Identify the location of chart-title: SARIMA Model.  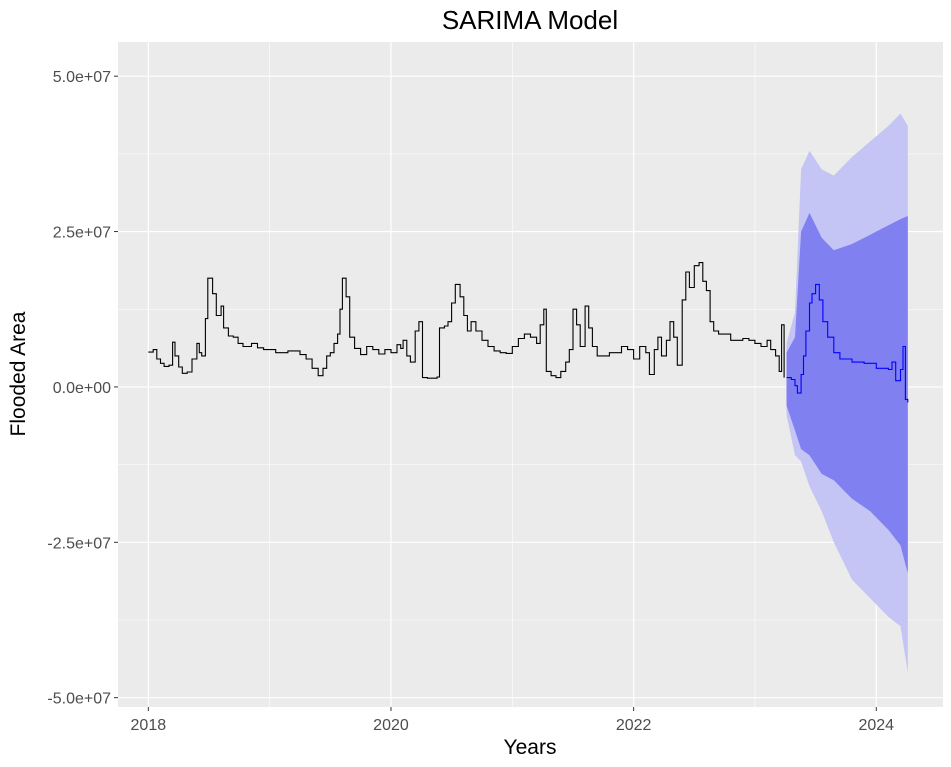
(530, 20).